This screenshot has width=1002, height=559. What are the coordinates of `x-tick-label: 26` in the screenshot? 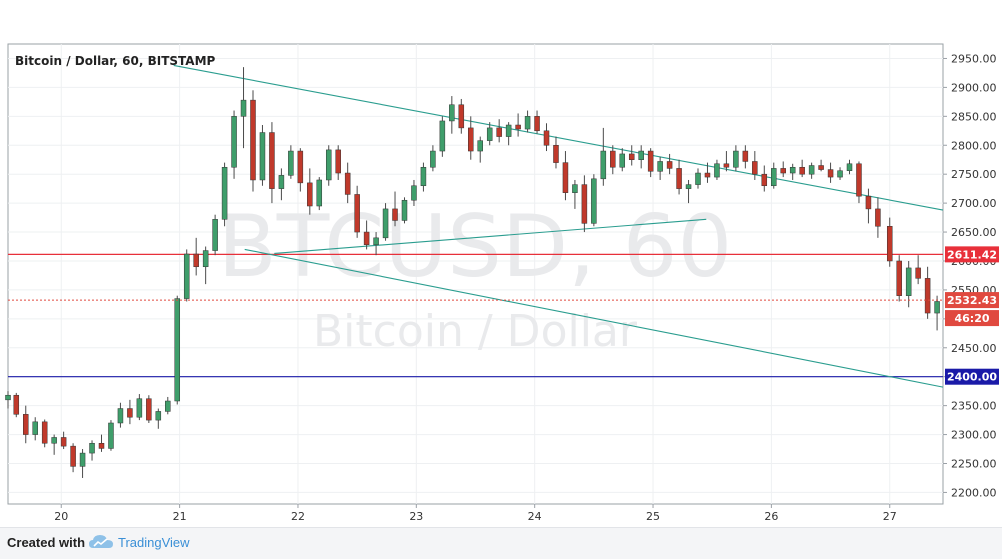 It's located at (771, 516).